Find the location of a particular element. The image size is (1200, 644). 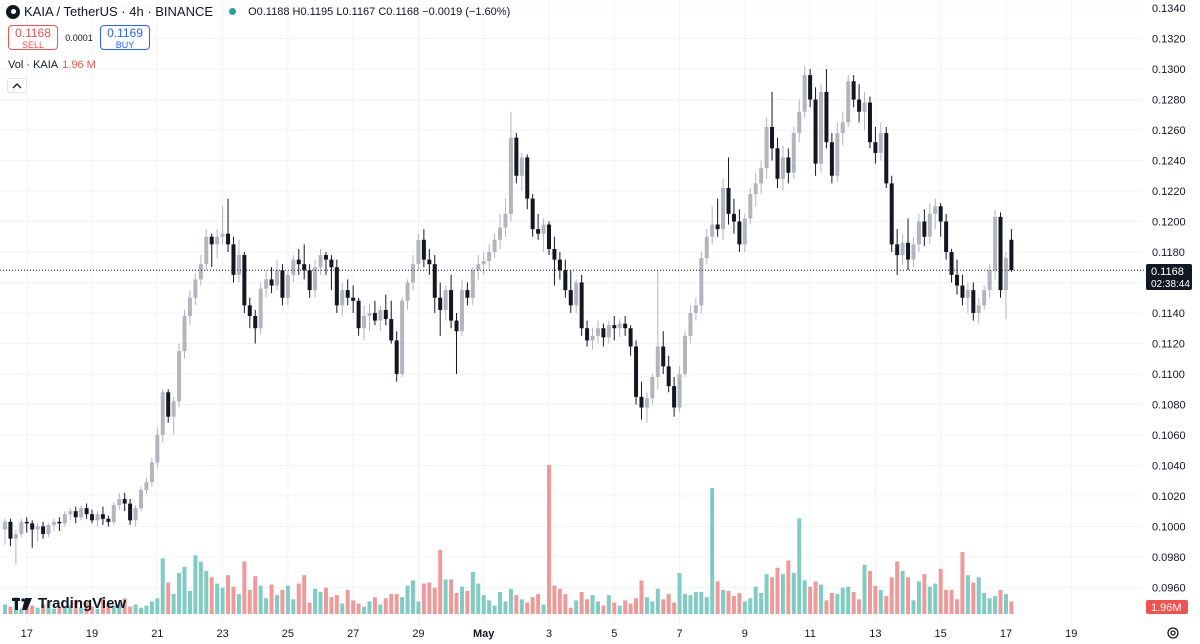

last-price-label: 0.1168 is located at coordinates (1167, 272).